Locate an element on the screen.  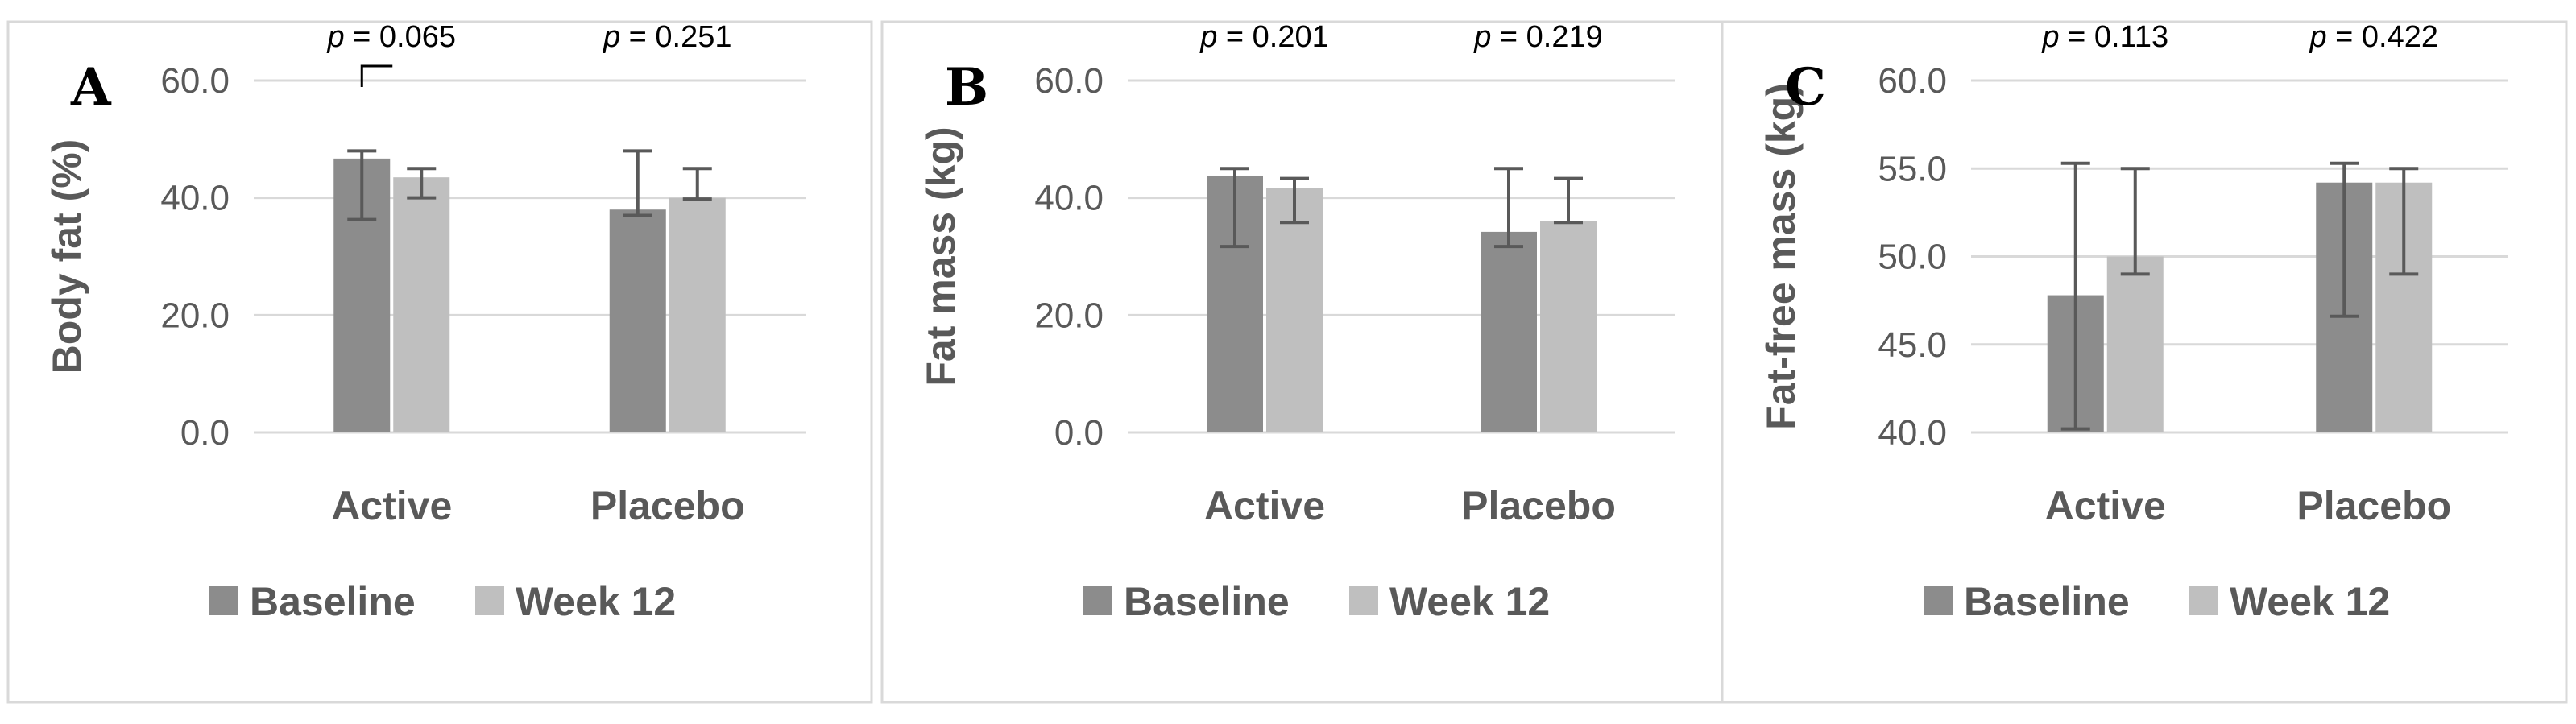
p-value-label: p = 0.251 is located at coordinates (667, 37).